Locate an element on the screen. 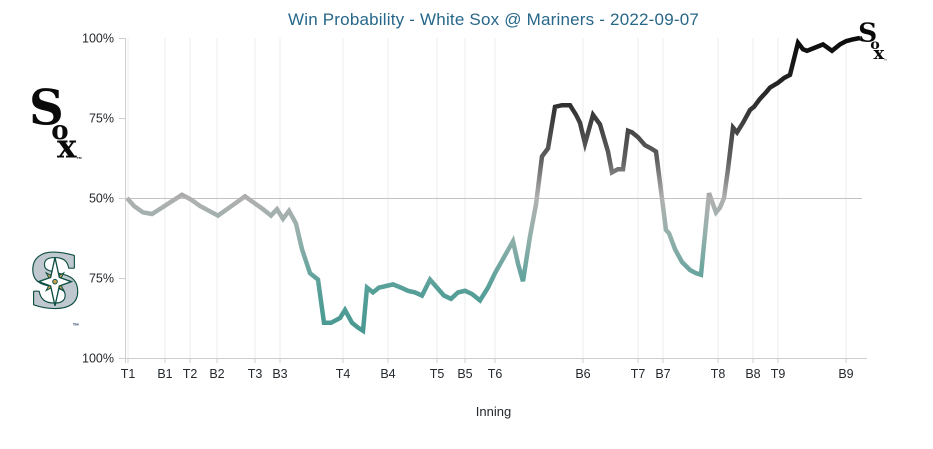 This screenshot has height=449, width=933. mariners-logo-icon: S ™ is located at coordinates (54, 285).